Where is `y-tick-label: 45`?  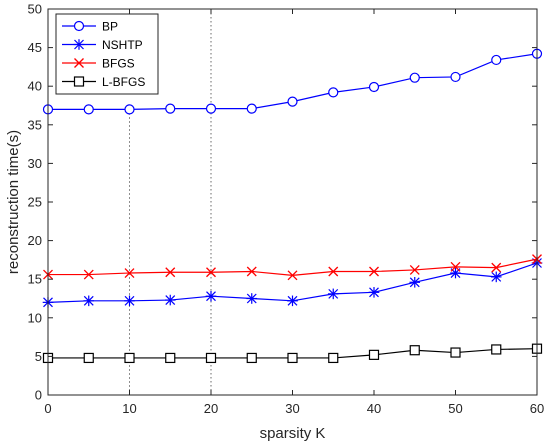
y-tick-label: 45 is located at coordinates (35, 47).